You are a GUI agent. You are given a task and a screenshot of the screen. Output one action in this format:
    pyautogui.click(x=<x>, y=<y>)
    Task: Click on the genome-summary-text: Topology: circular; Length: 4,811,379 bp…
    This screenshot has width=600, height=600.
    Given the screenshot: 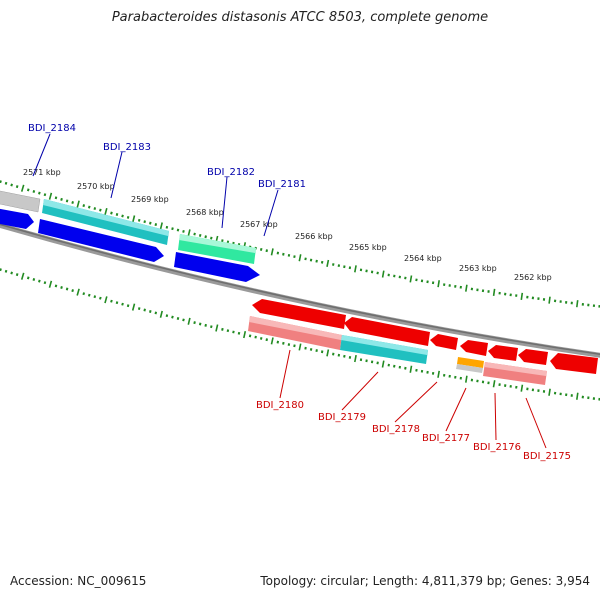 What is the action you would take?
    pyautogui.click(x=425, y=581)
    